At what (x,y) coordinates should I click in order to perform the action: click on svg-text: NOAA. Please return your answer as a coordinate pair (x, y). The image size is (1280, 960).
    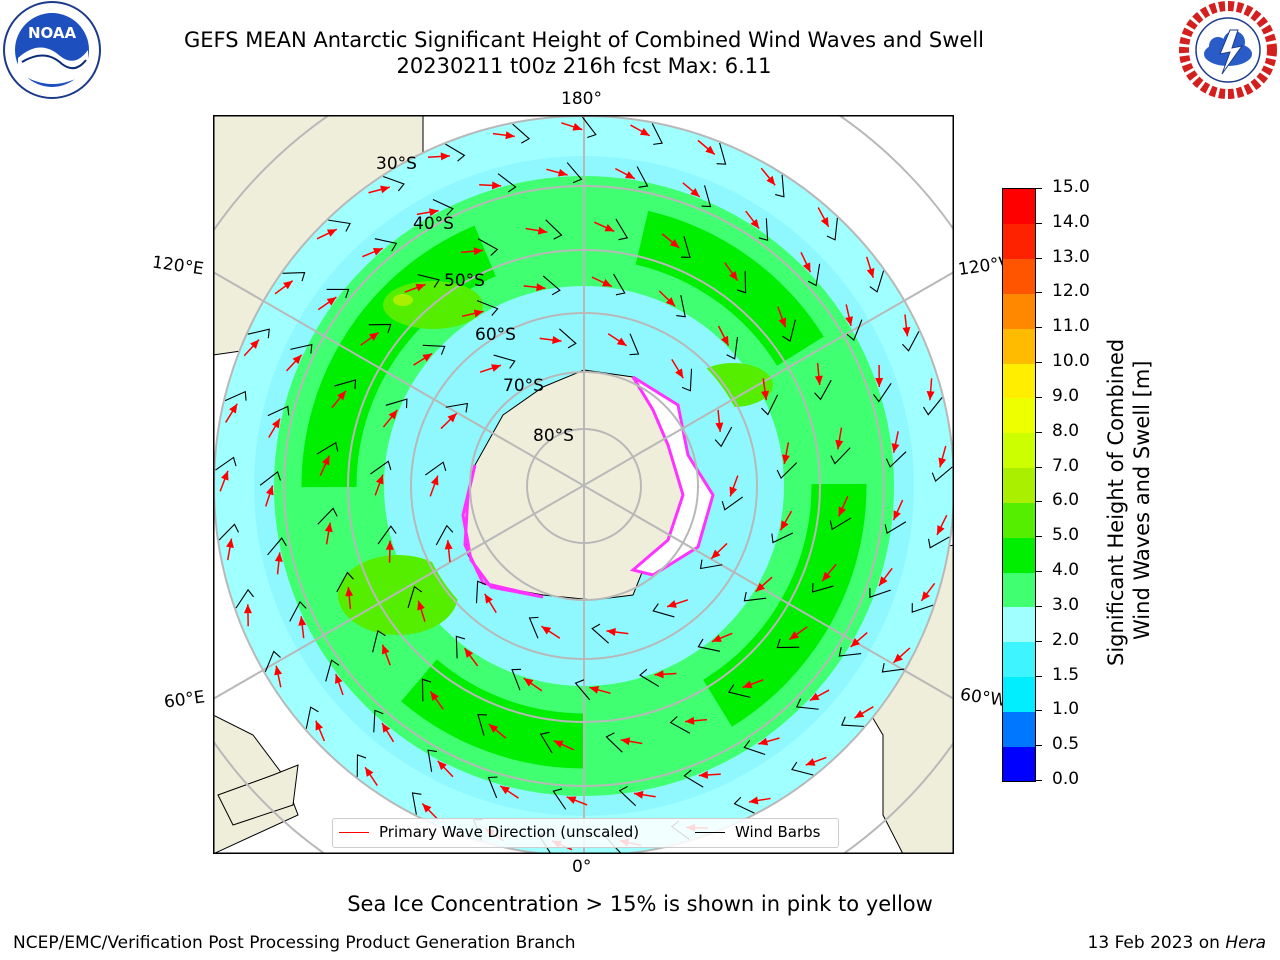
    Looking at the image, I should click on (52, 33).